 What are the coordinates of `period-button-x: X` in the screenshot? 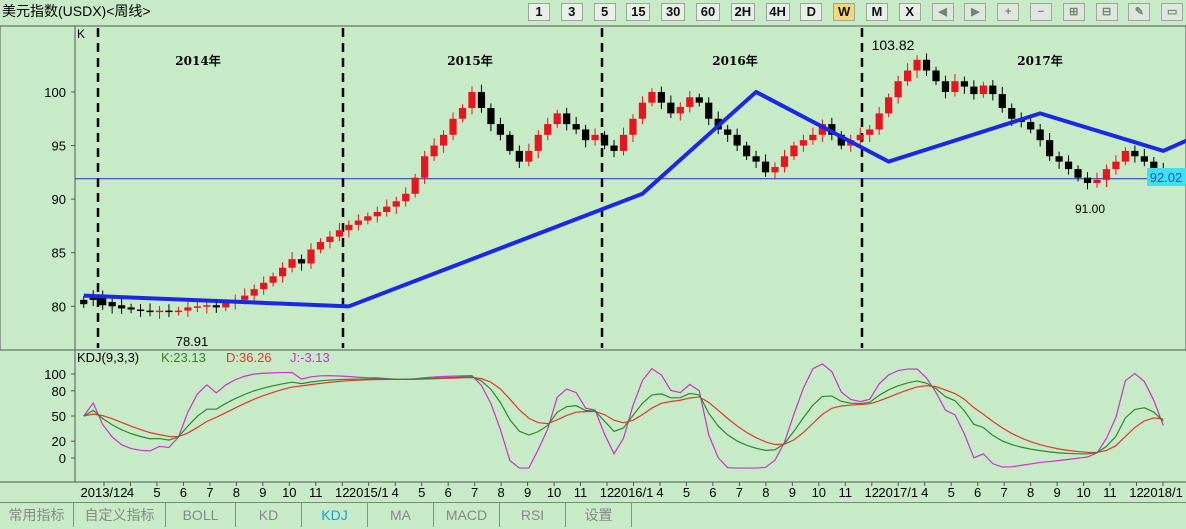 It's located at (909, 12).